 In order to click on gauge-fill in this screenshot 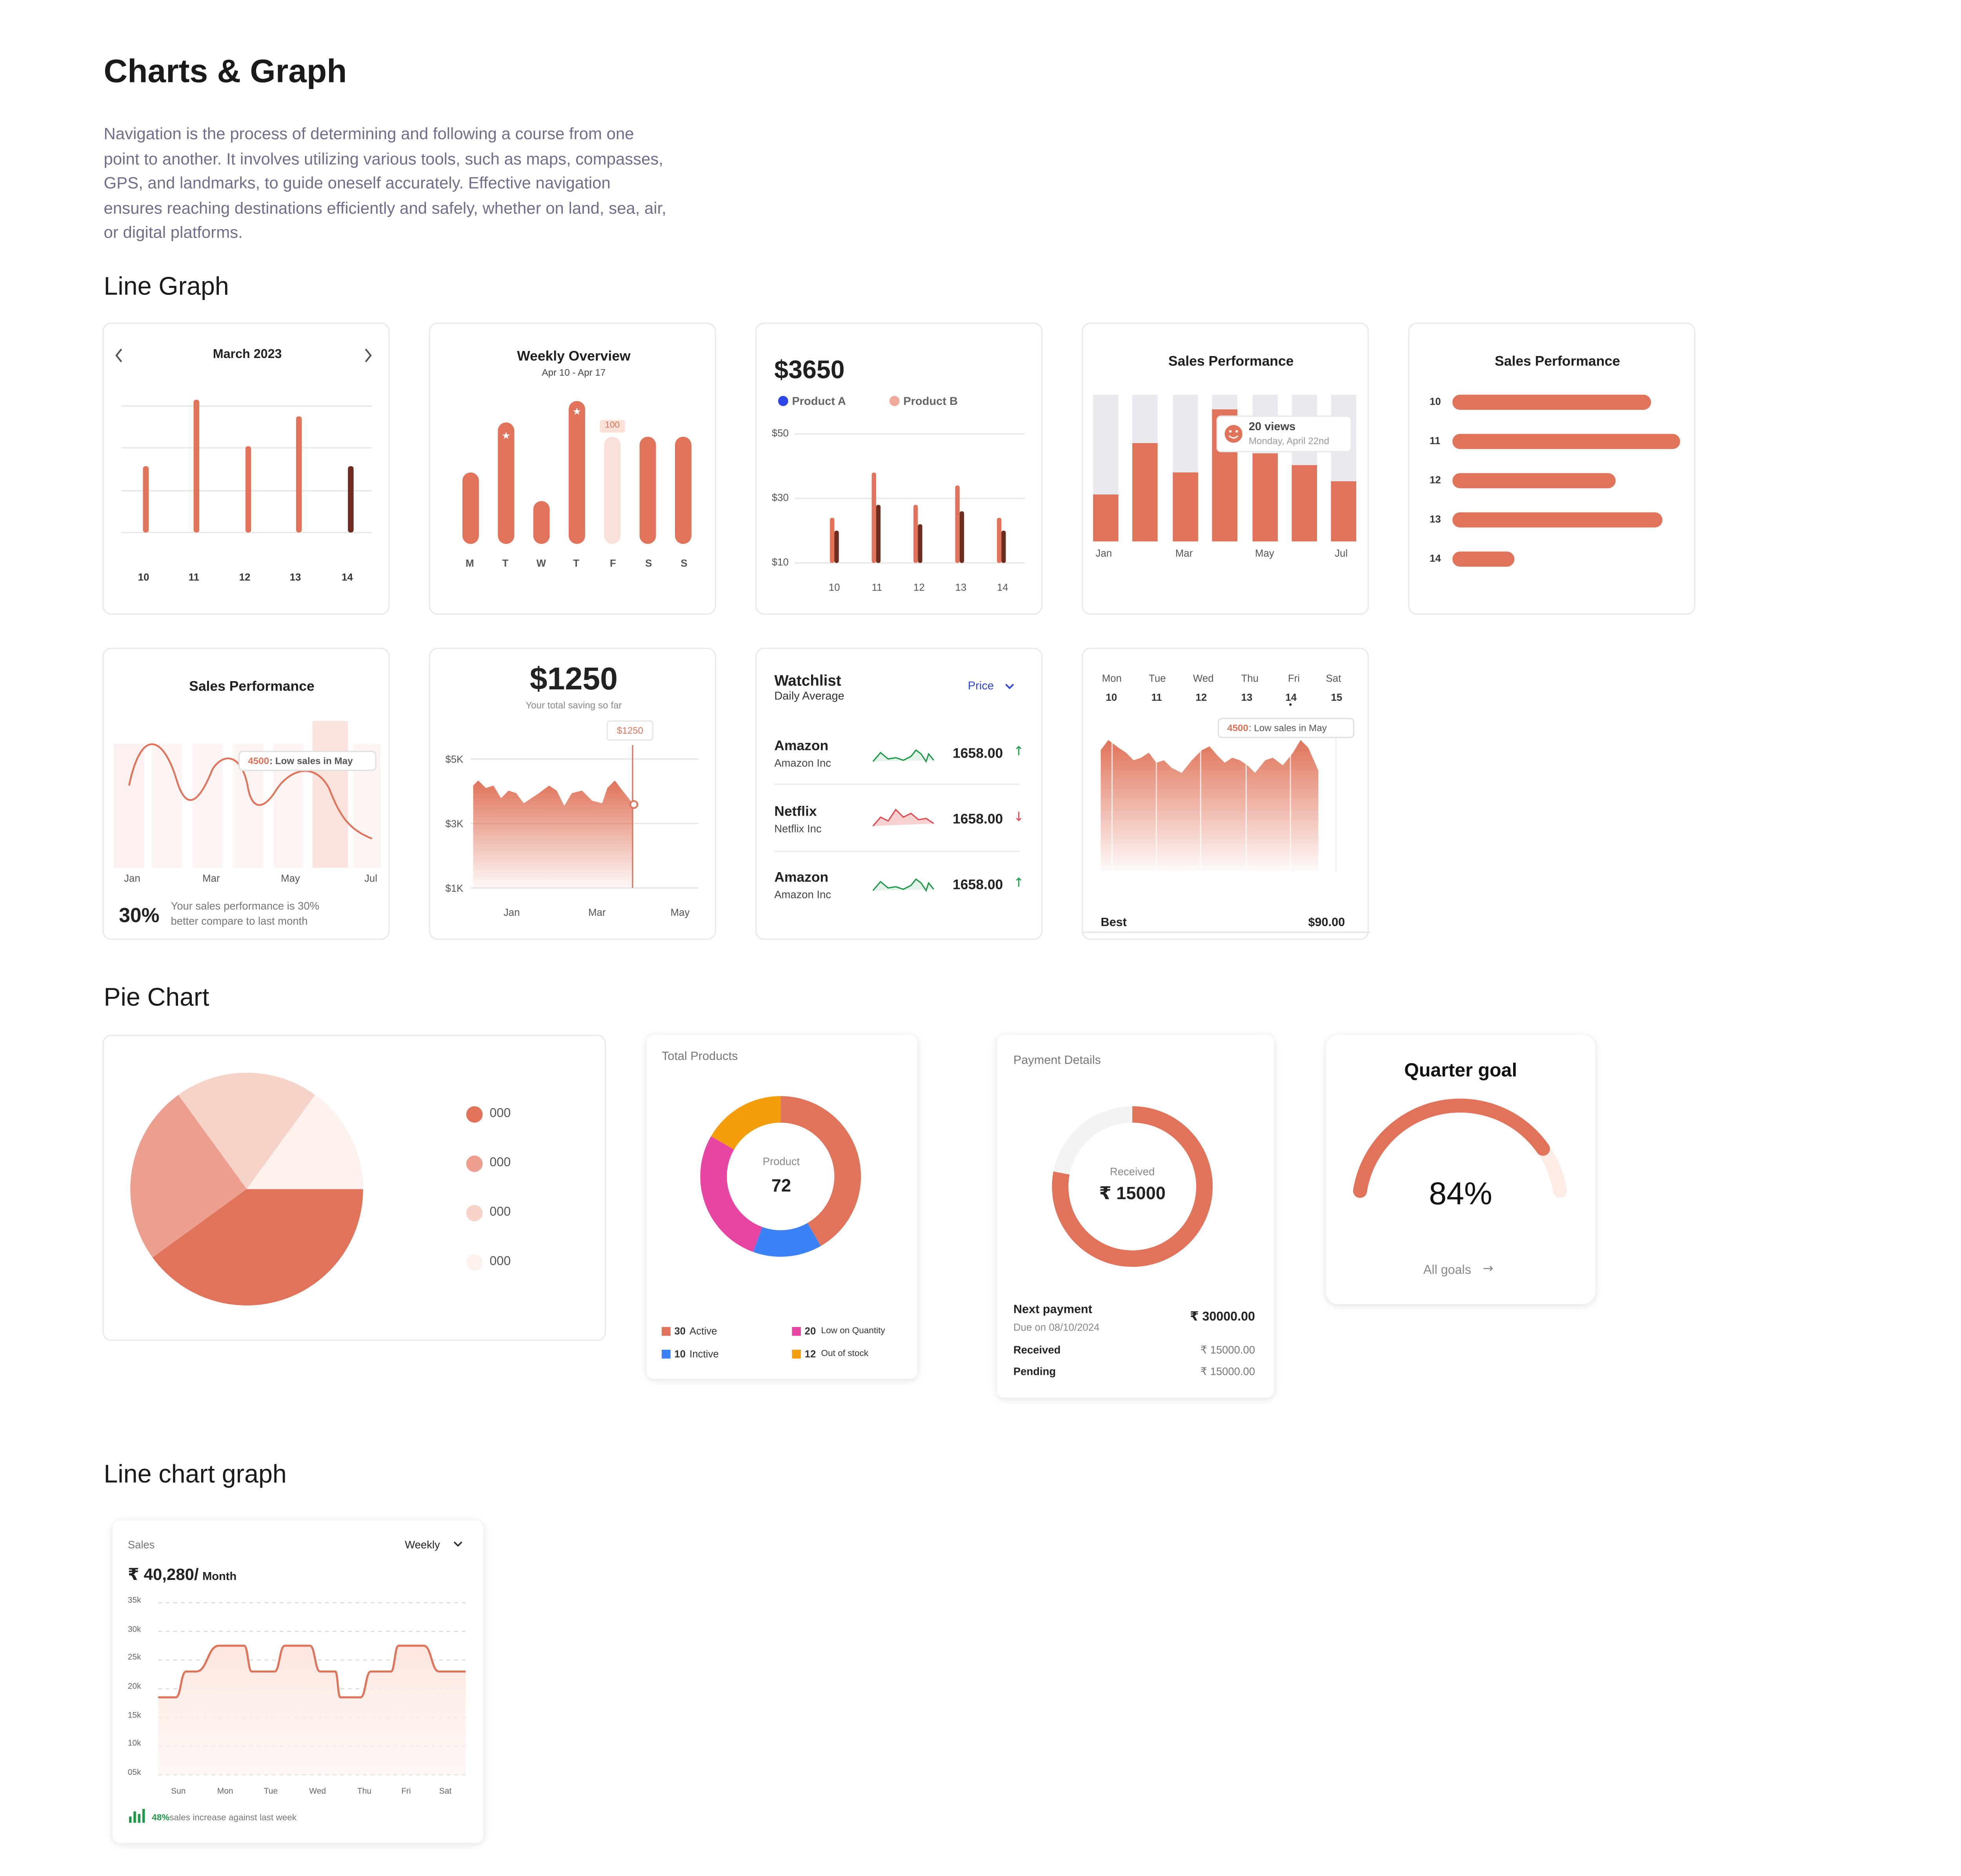, I will do `click(1451, 1148)`.